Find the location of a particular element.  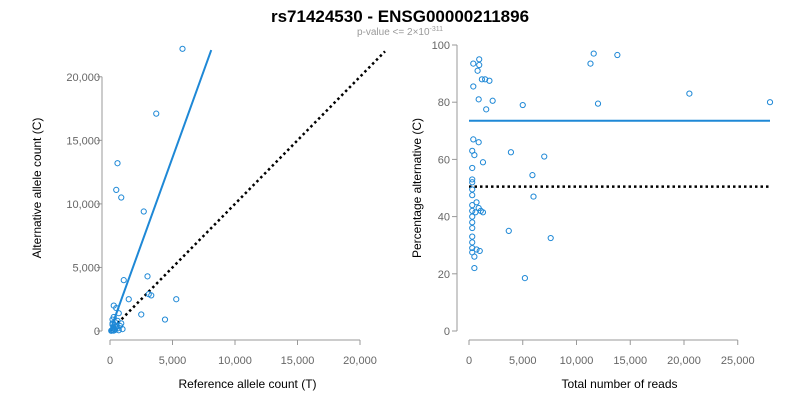

chart-subtitle: p-value <= 2×10-311 is located at coordinates (400, 32).